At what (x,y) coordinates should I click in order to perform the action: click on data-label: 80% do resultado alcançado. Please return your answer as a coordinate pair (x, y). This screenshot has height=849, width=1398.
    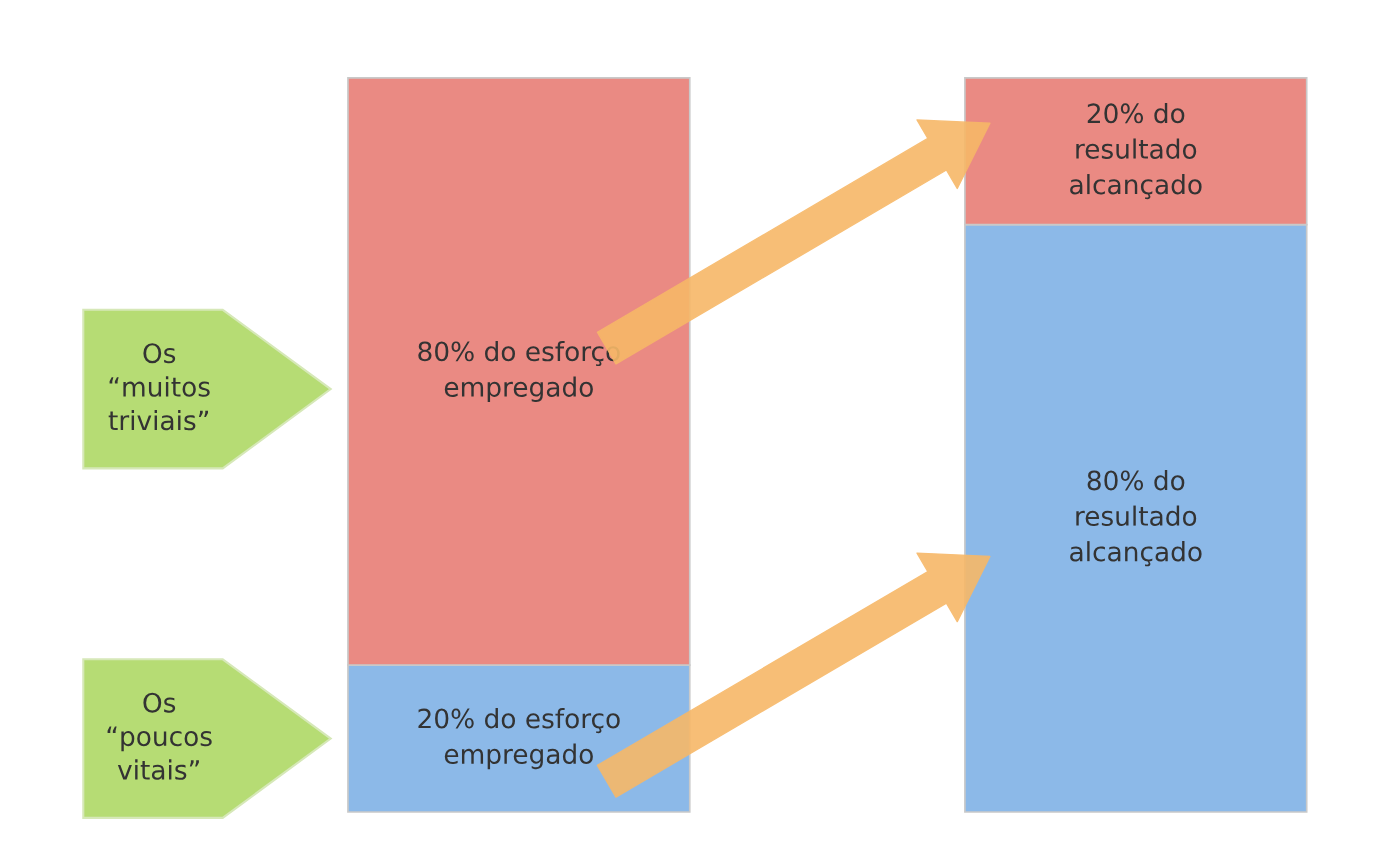
    Looking at the image, I should click on (1136, 518).